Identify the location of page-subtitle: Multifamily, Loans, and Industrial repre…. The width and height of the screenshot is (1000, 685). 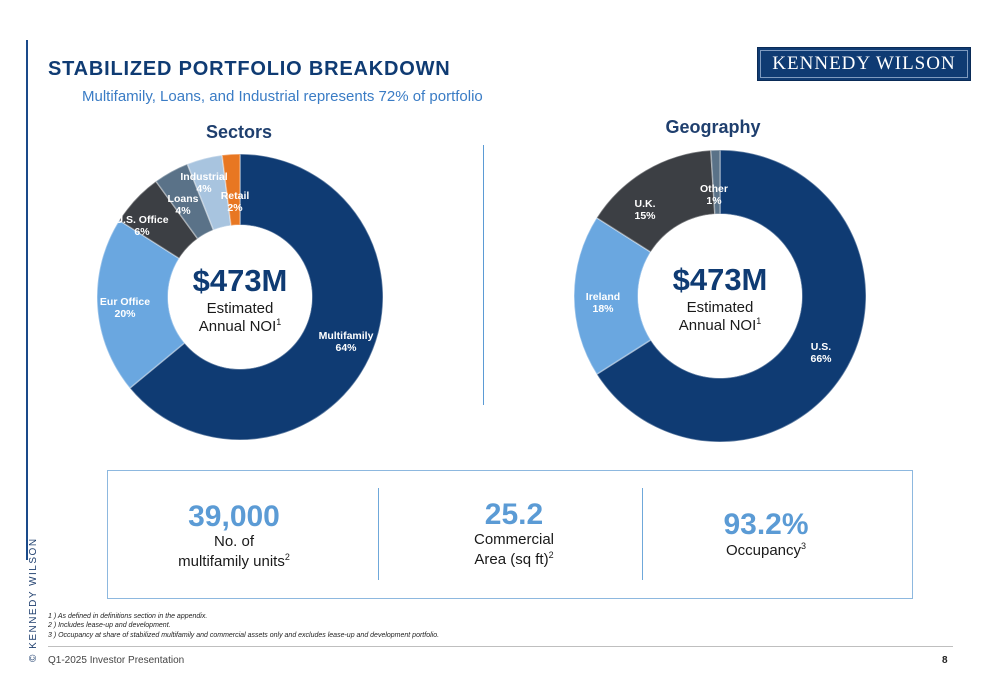
(282, 96).